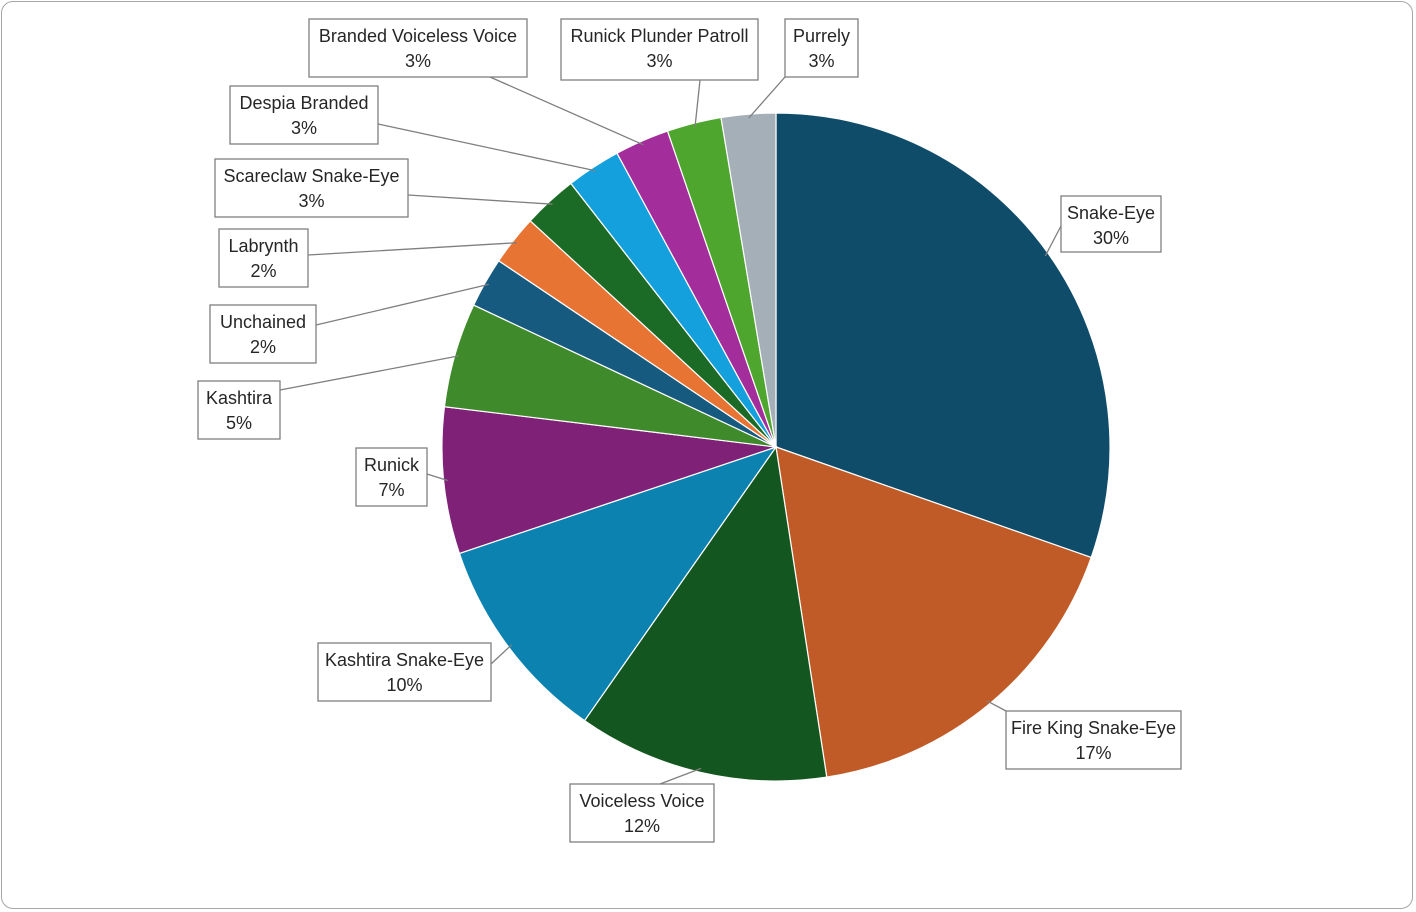 Image resolution: width=1416 pixels, height=912 pixels. I want to click on data-label: Labrynth 2%, so click(263, 258).